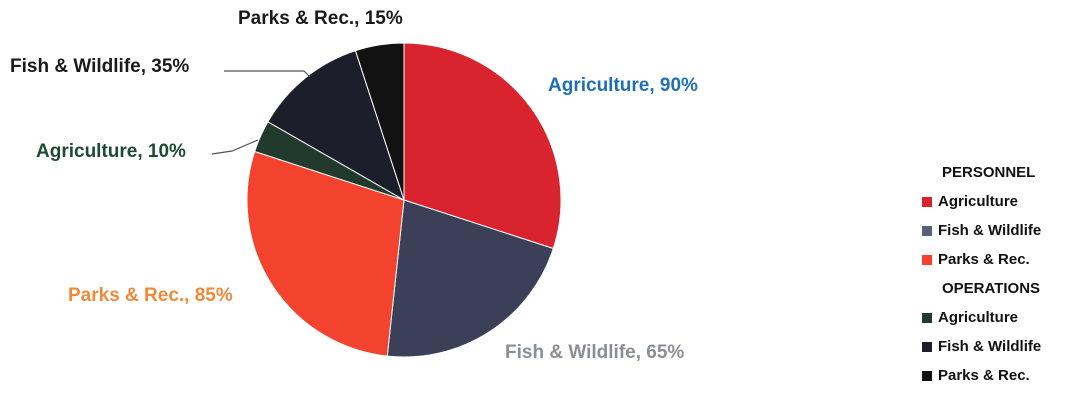 The height and width of the screenshot is (409, 1084). What do you see at coordinates (991, 288) in the screenshot?
I see `legend-heading-operations: OPERATIONS` at bounding box center [991, 288].